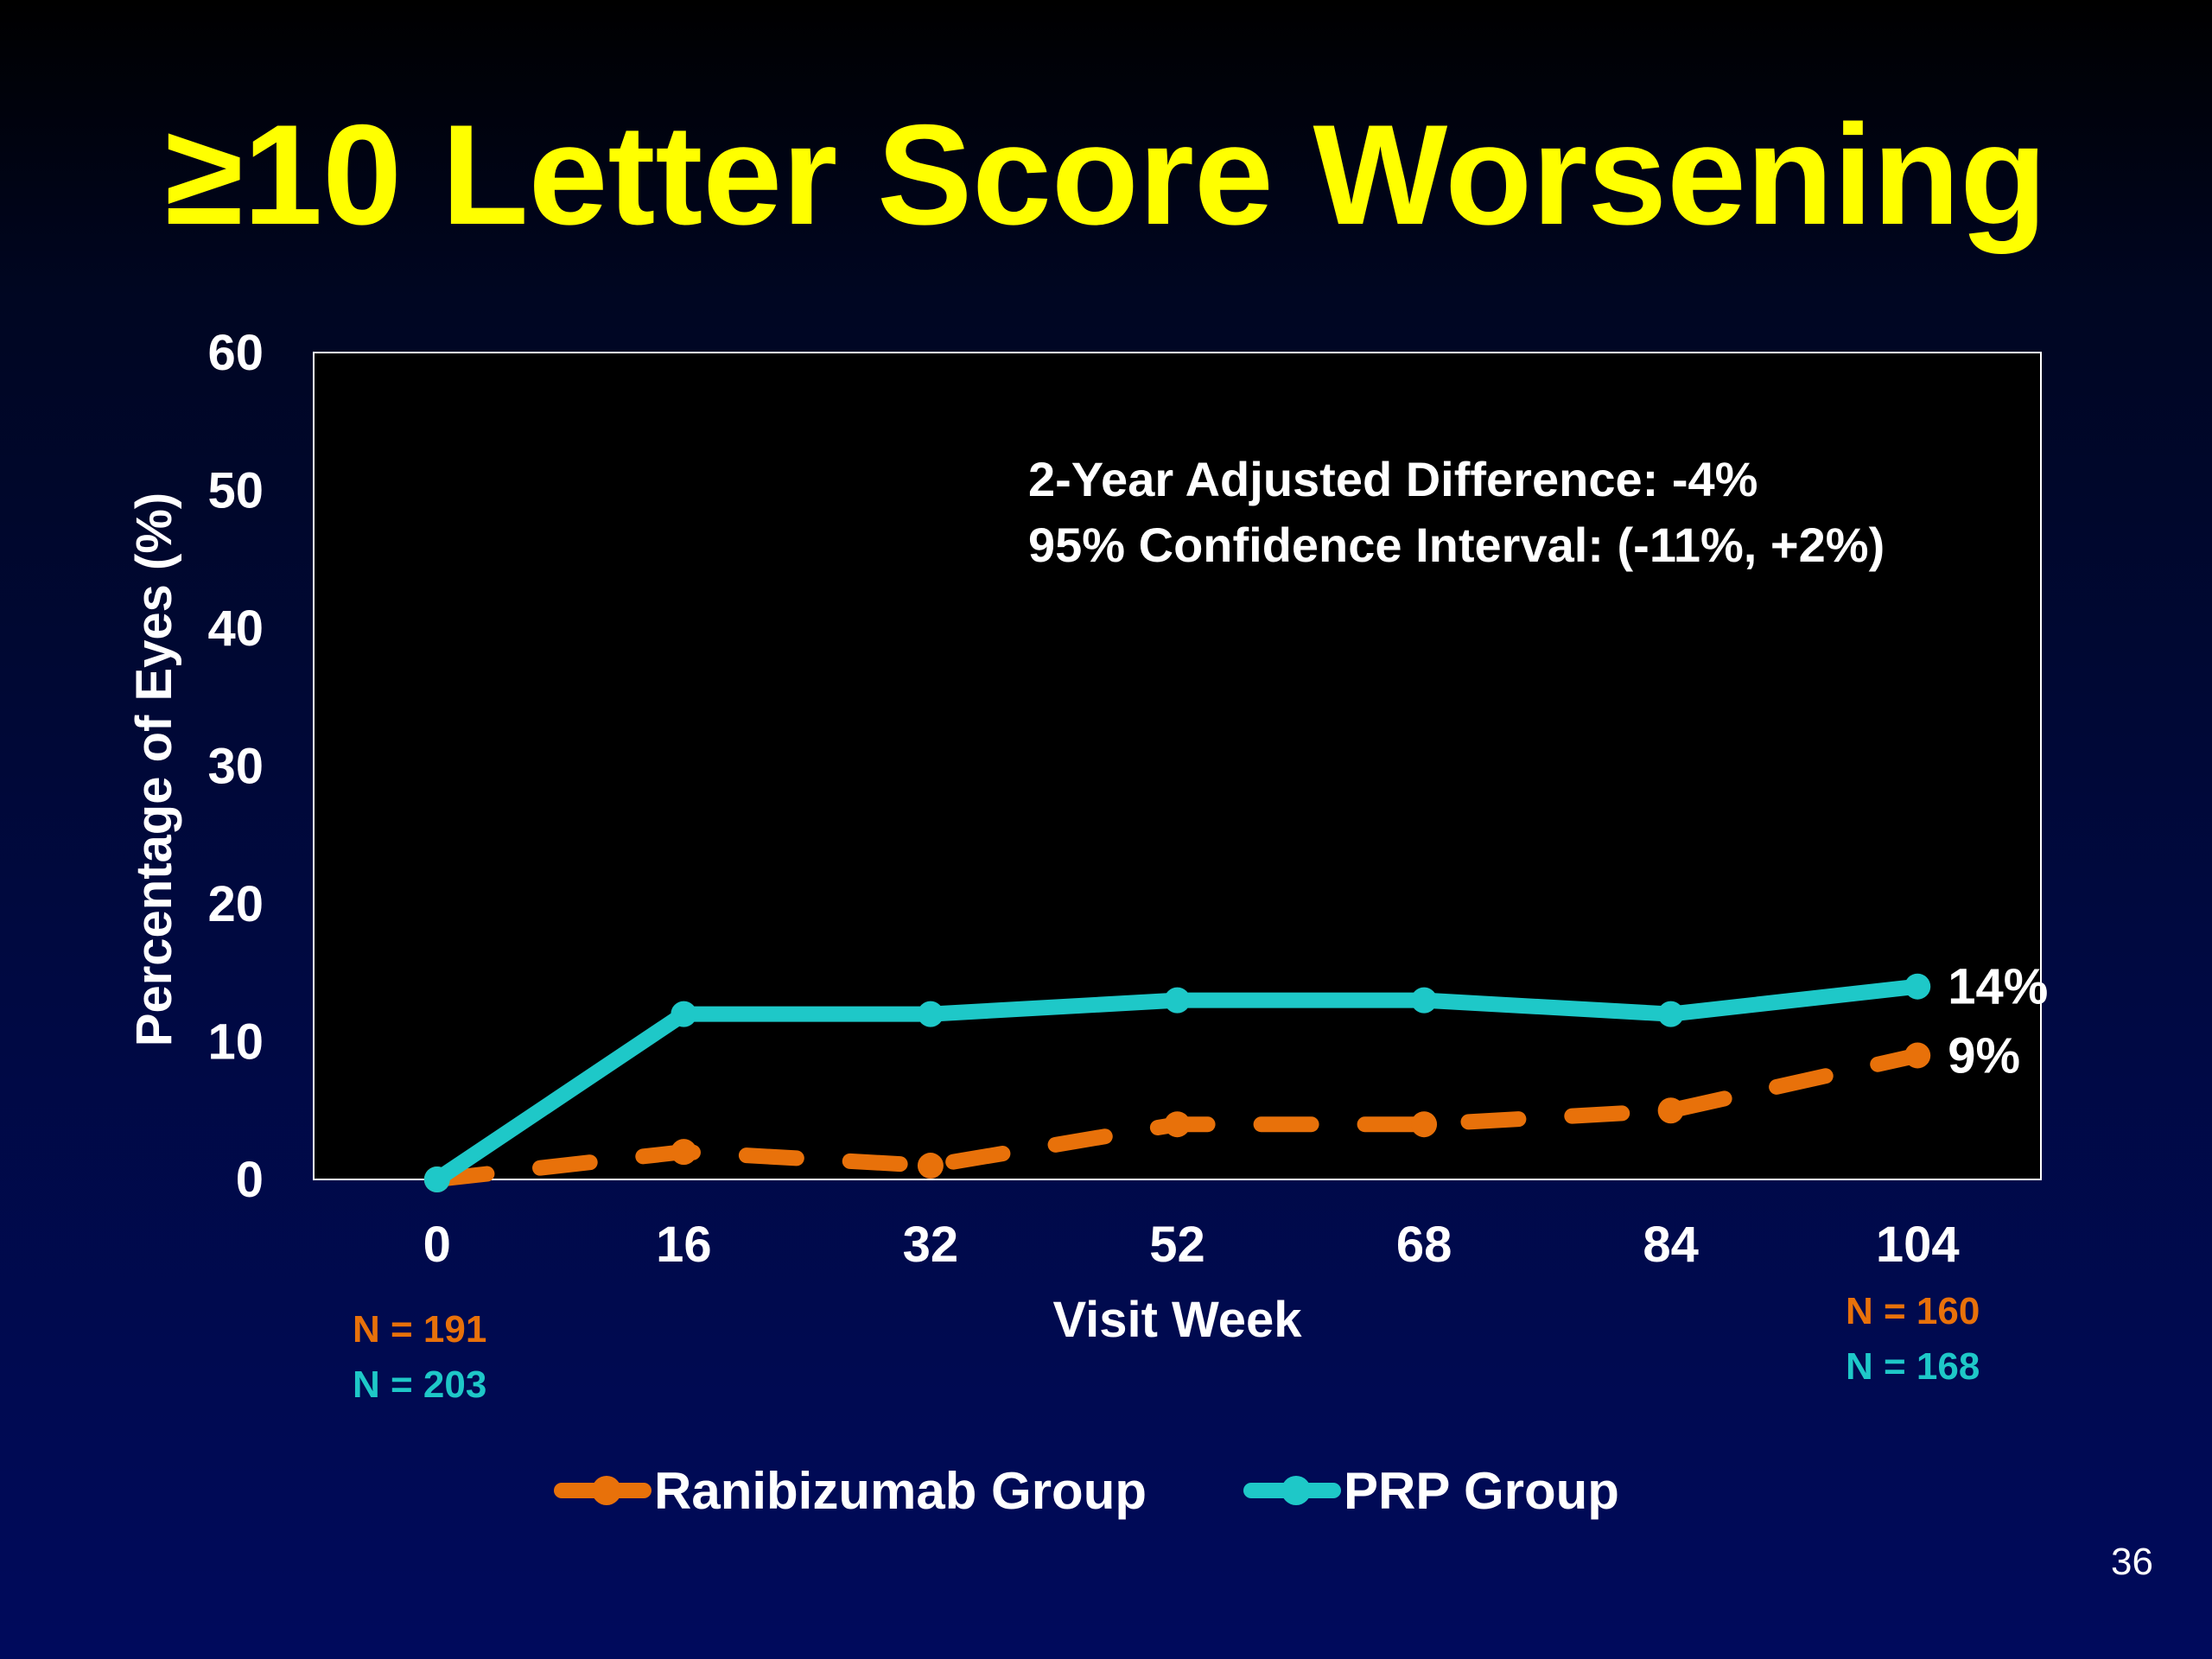 This screenshot has width=2212, height=1659. I want to click on legend-marker-prp, so click(1296, 1490).